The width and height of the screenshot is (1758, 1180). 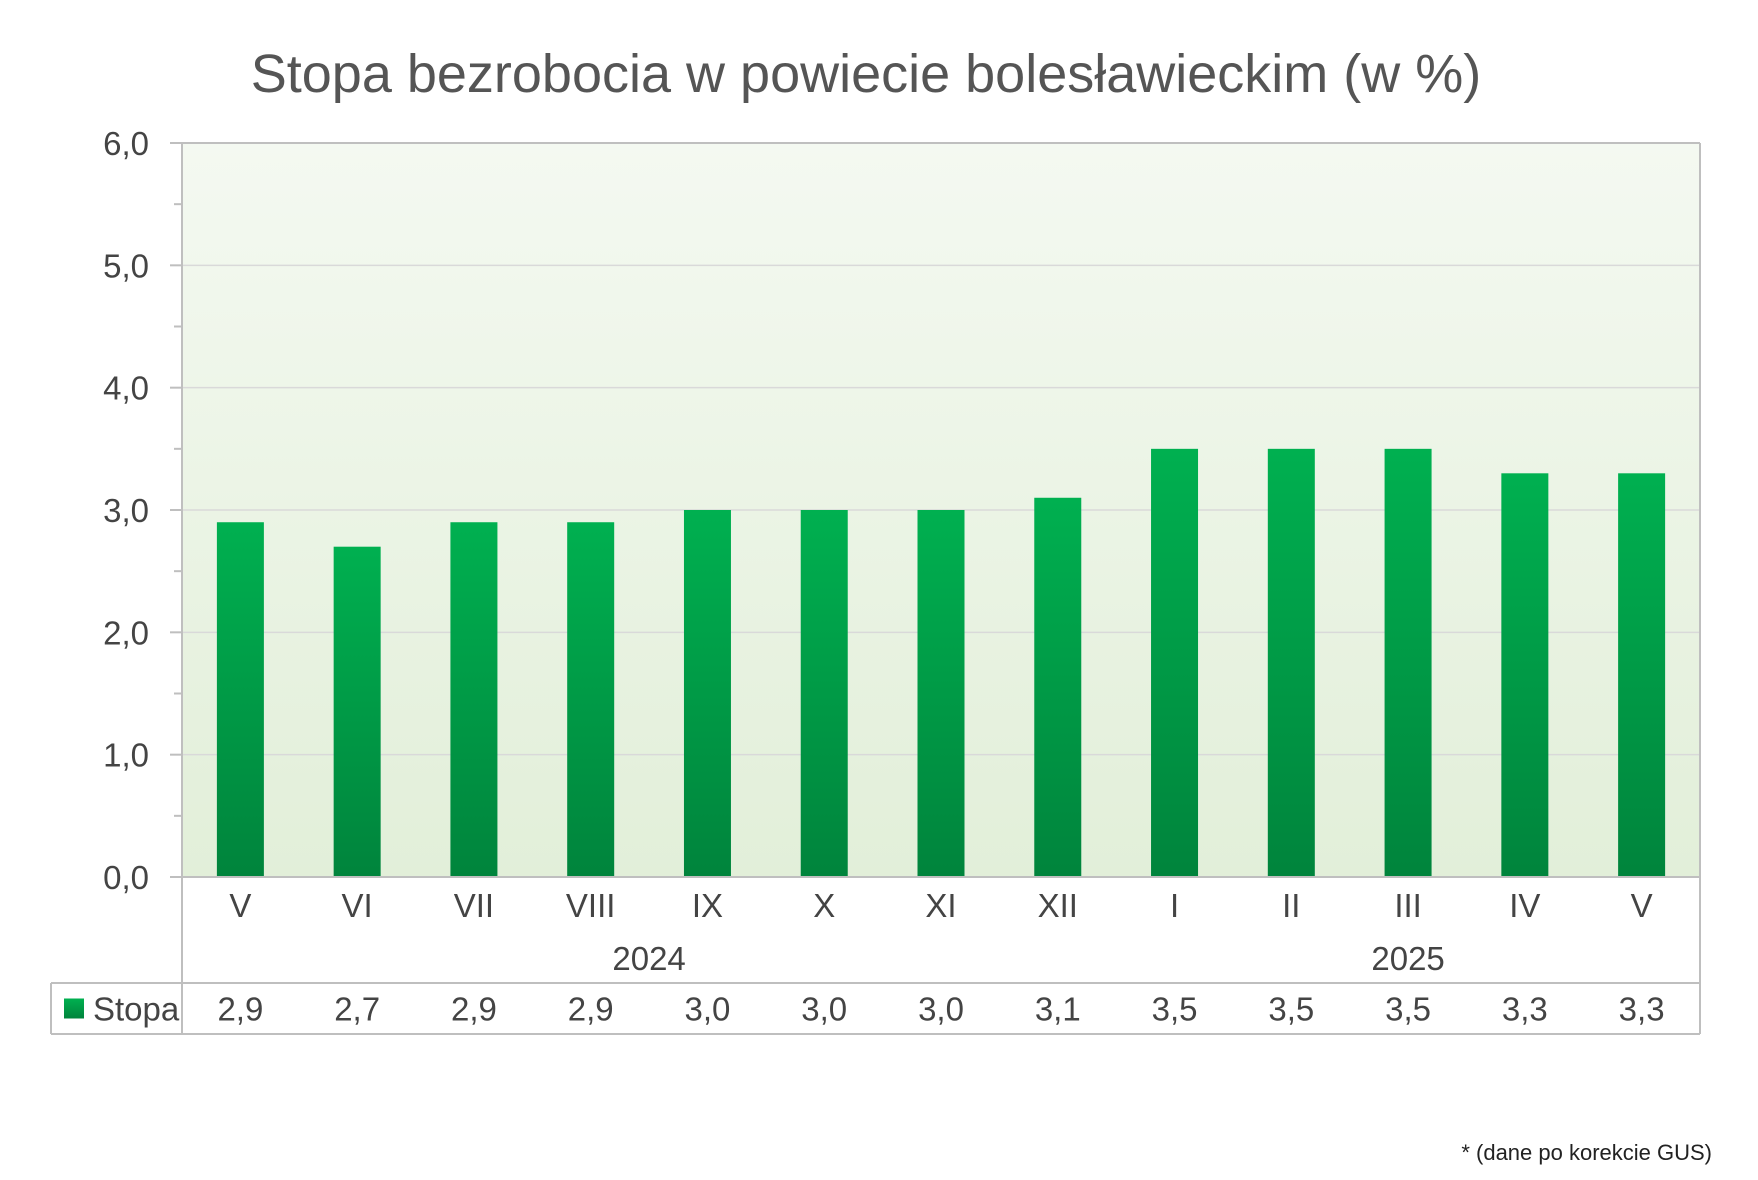 I want to click on x-category-label: II, so click(x=1291, y=905).